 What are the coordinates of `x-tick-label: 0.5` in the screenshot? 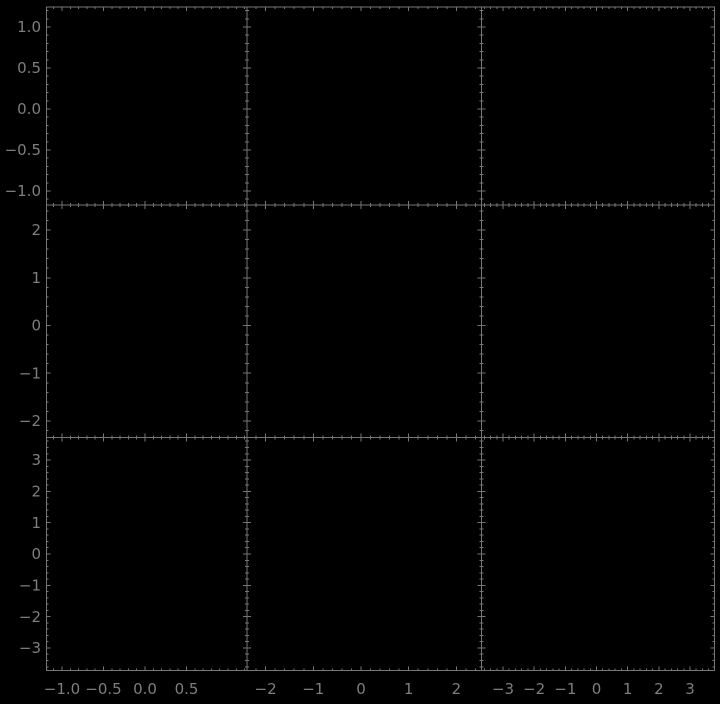 It's located at (187, 689).